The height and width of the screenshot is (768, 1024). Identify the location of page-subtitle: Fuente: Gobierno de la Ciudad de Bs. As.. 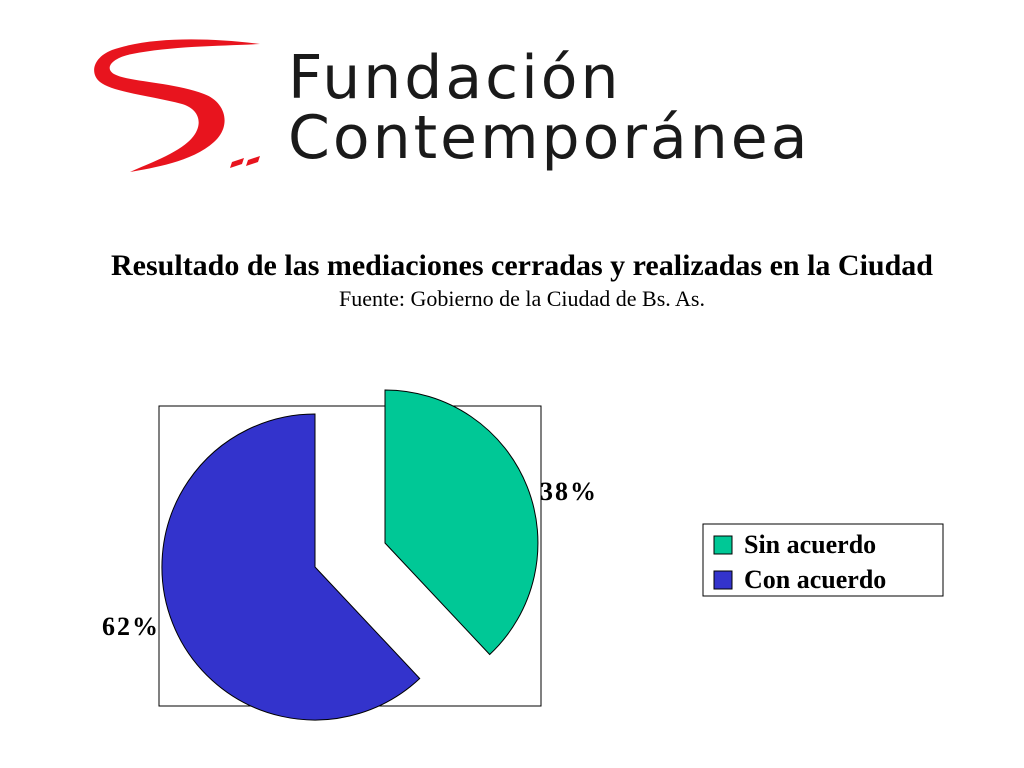
(521, 298).